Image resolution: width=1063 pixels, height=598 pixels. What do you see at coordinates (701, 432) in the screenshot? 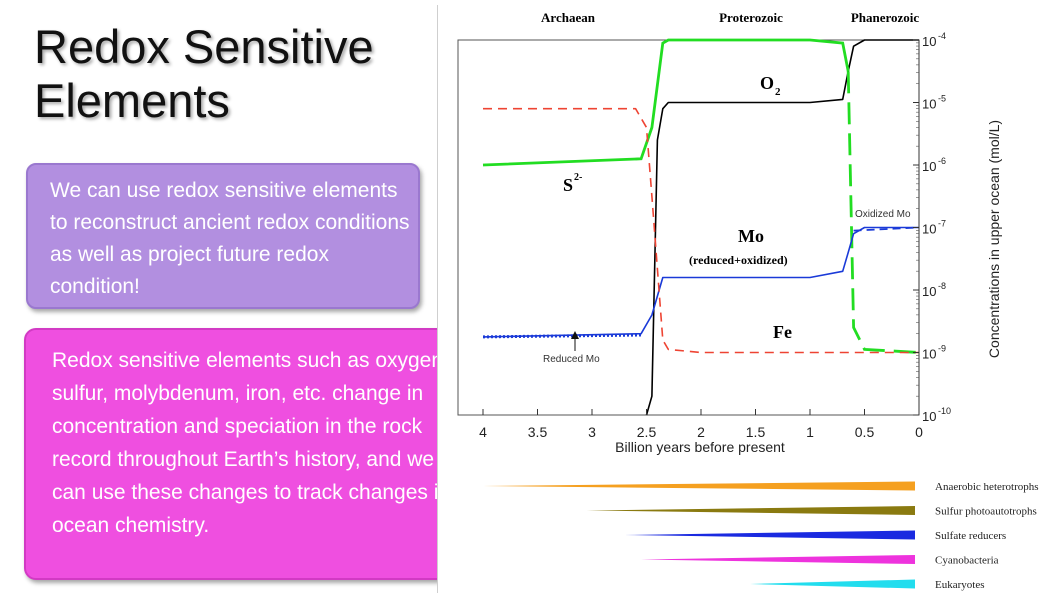
I see `x-tick-label: 2` at bounding box center [701, 432].